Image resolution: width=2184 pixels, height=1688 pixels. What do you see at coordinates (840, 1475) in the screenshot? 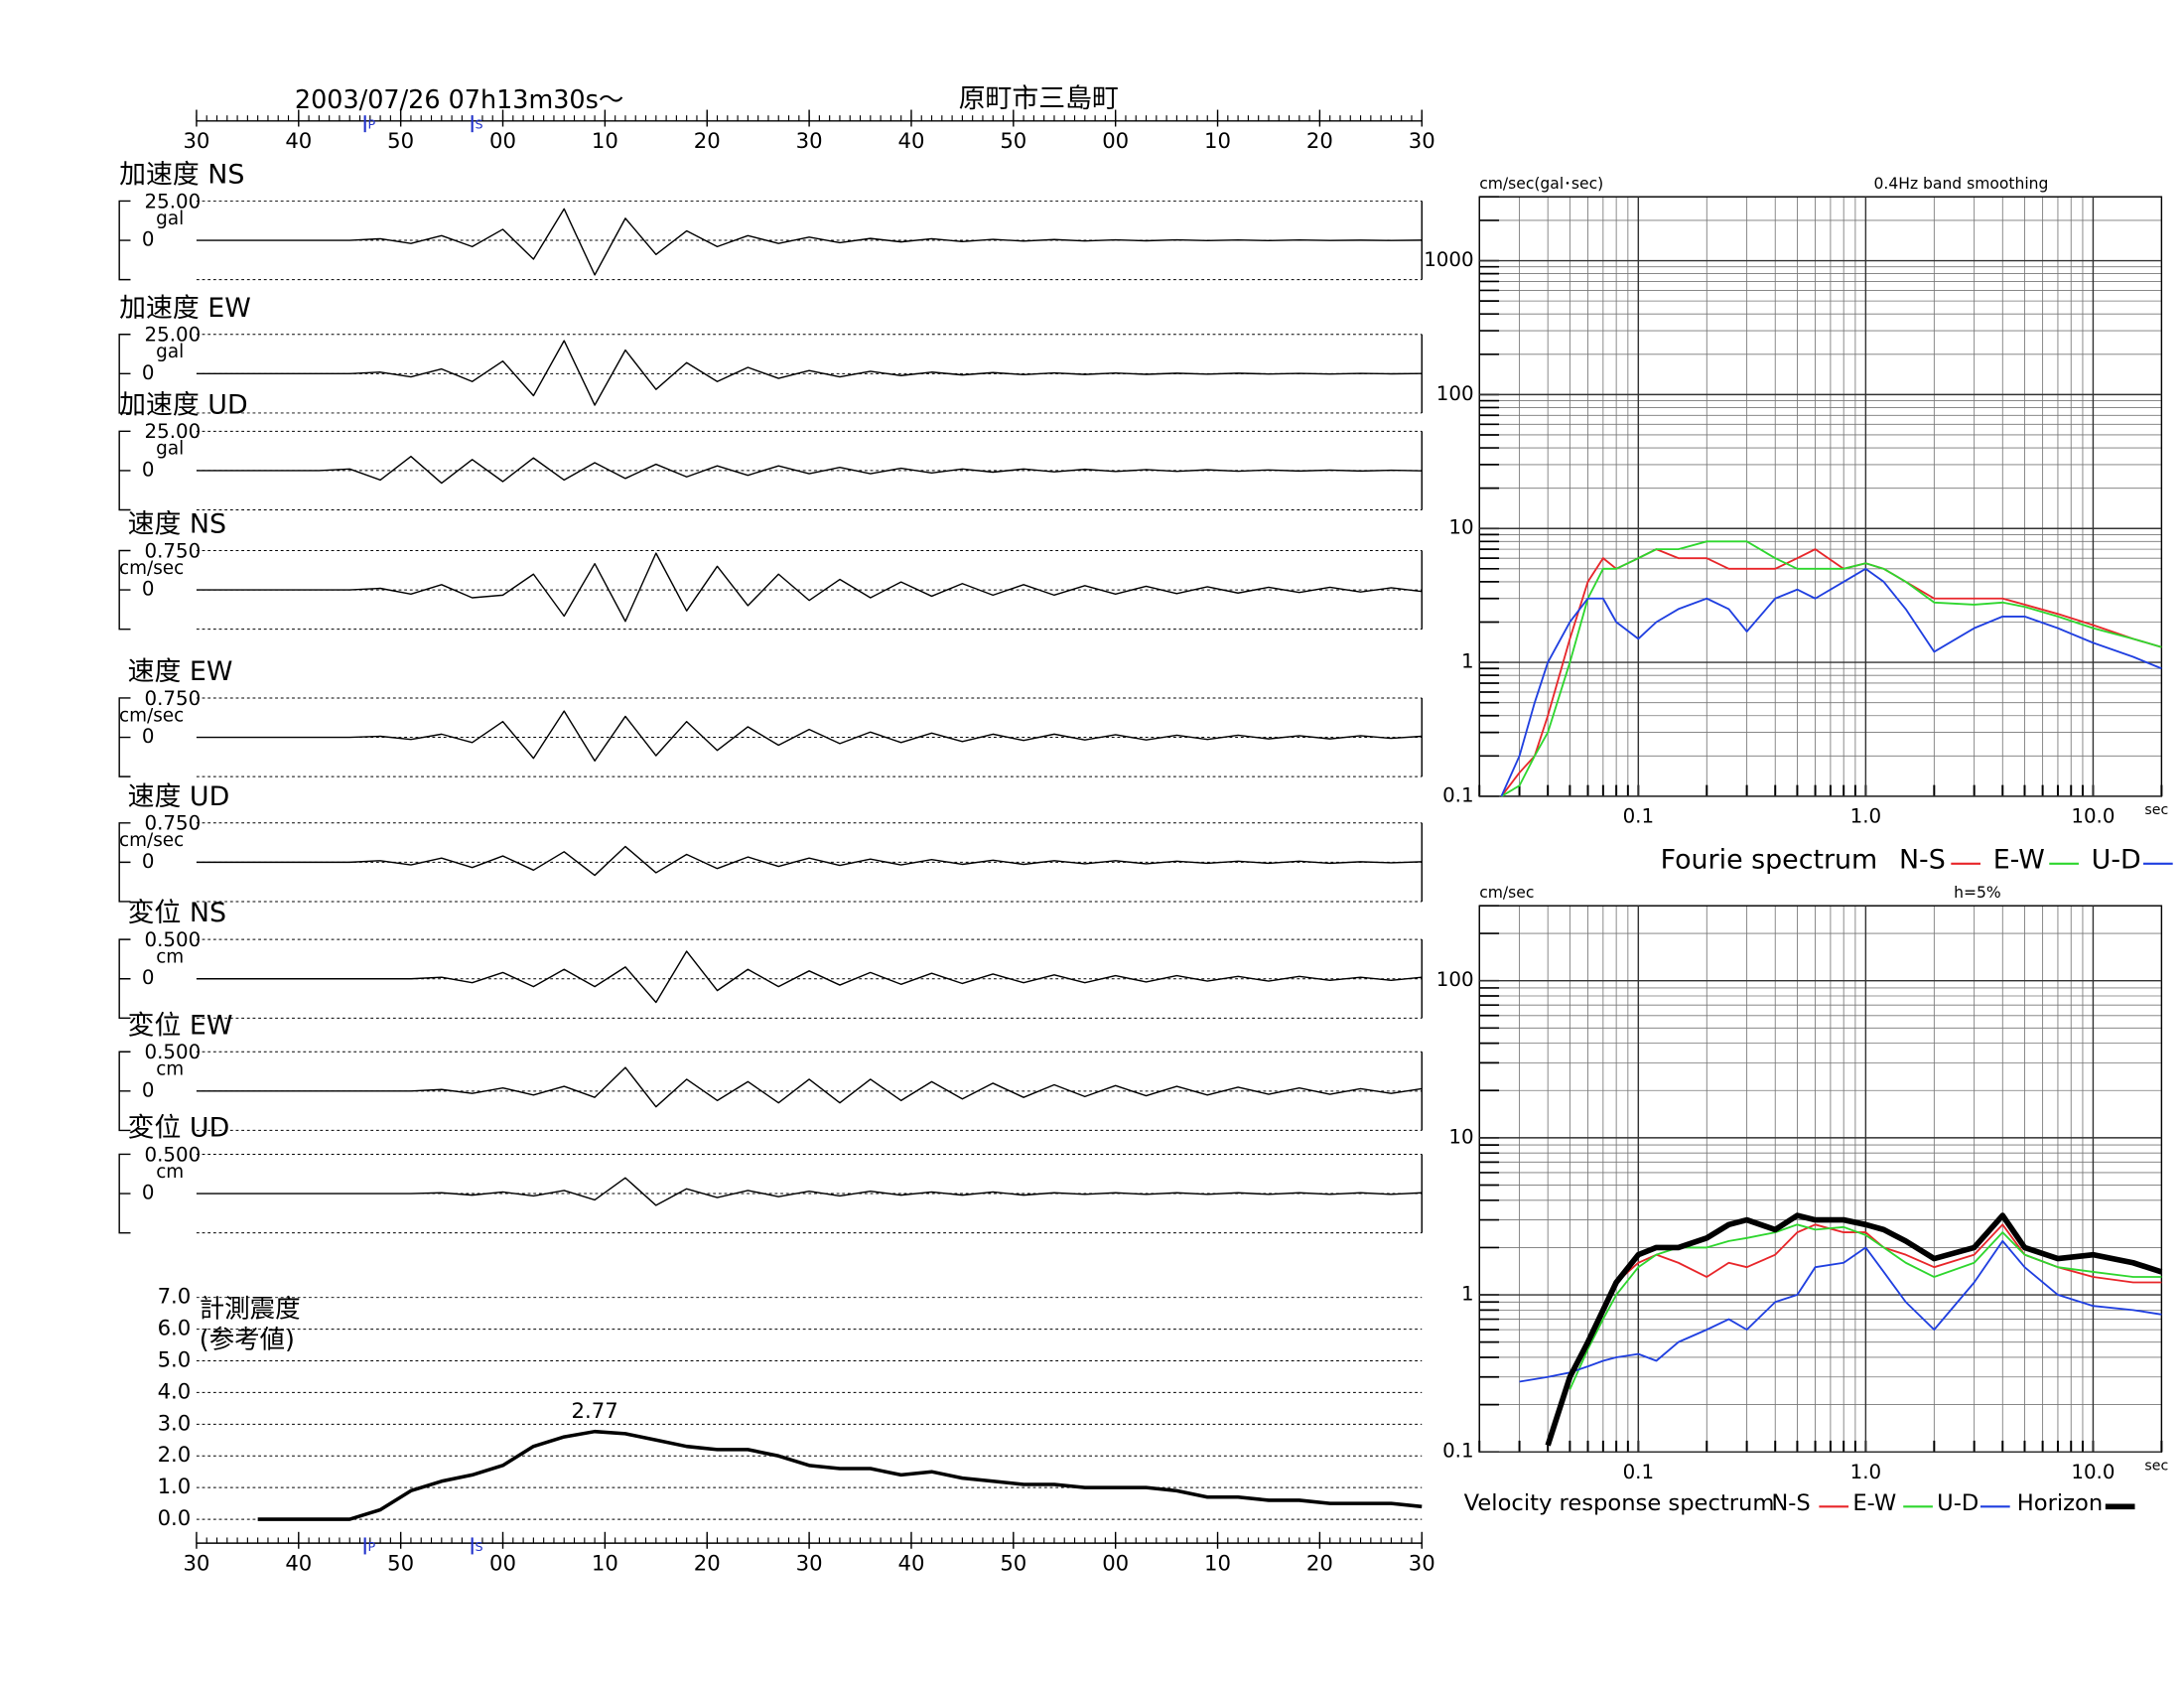
I see `intensity-line` at bounding box center [840, 1475].